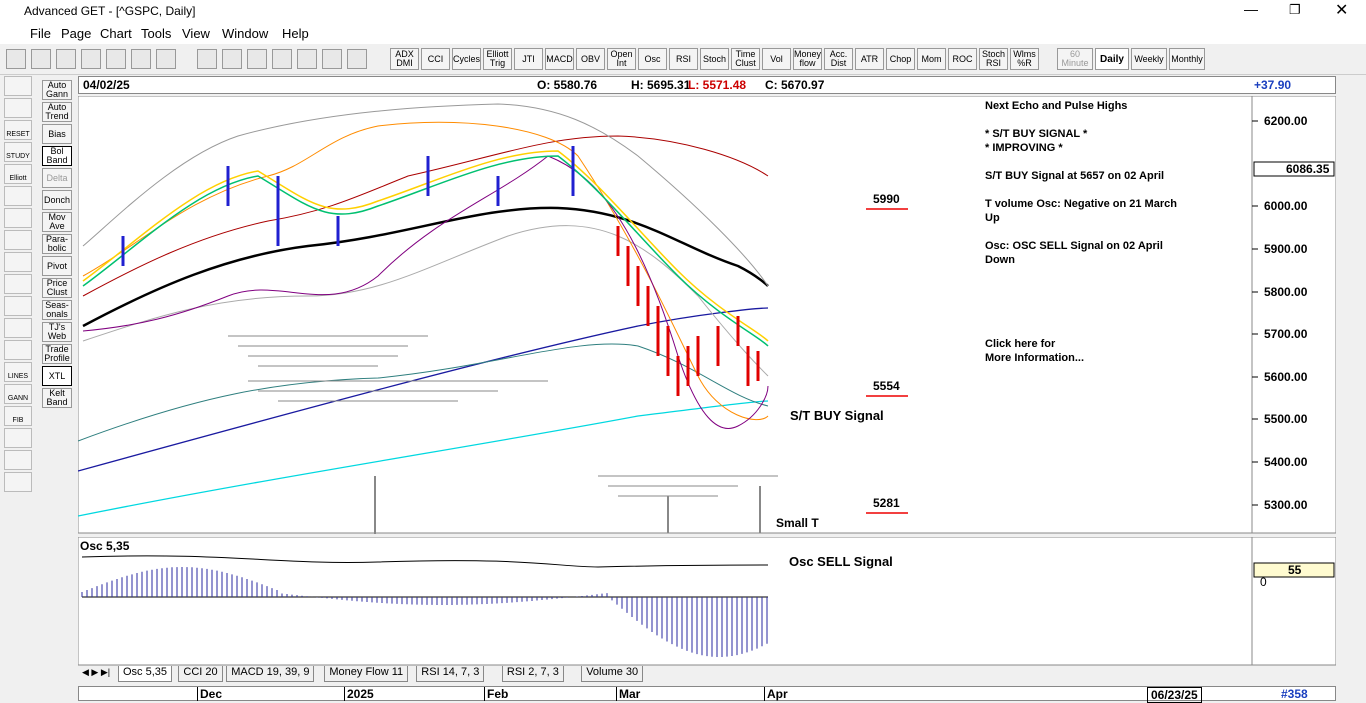 The height and width of the screenshot is (703, 1366). Describe the element at coordinates (621, 59) in the screenshot. I see `study-button: Open Int` at that location.